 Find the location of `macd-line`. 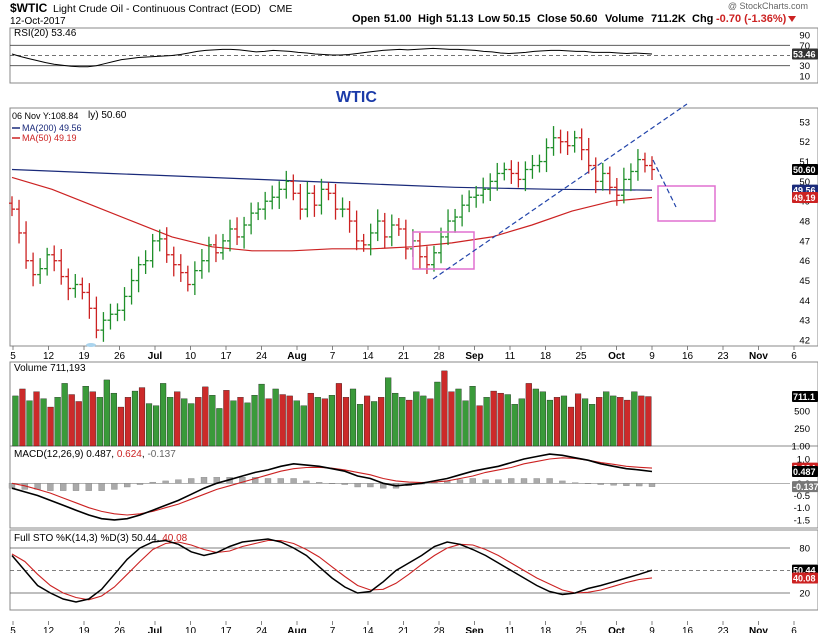

macd-line is located at coordinates (332, 487).